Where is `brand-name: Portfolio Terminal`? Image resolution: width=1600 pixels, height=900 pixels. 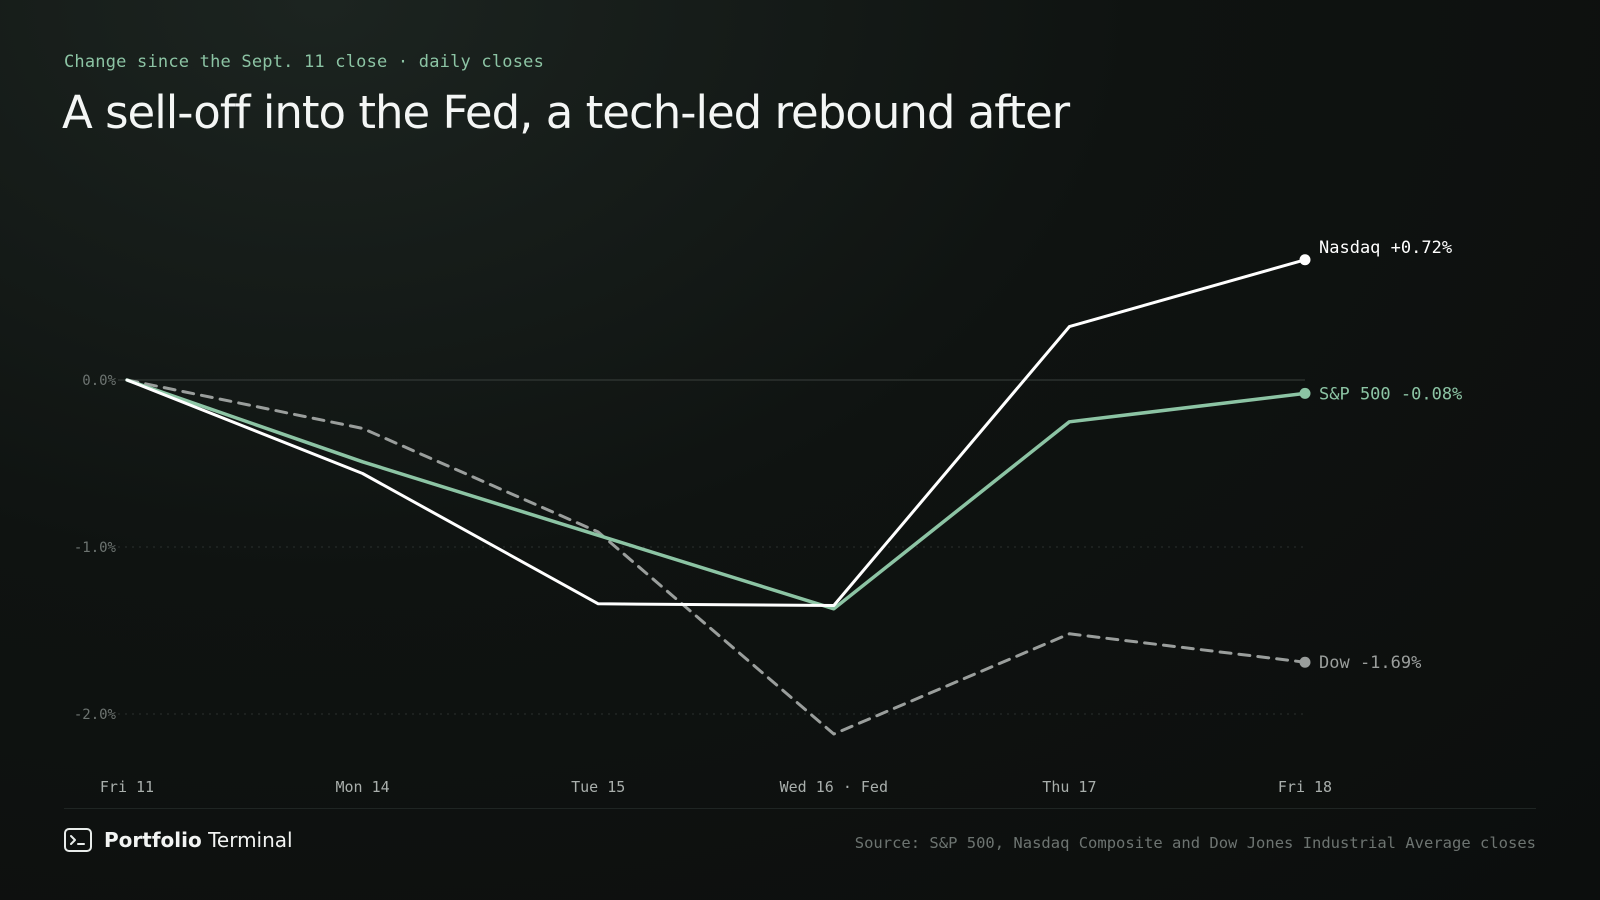 brand-name: Portfolio Terminal is located at coordinates (198, 840).